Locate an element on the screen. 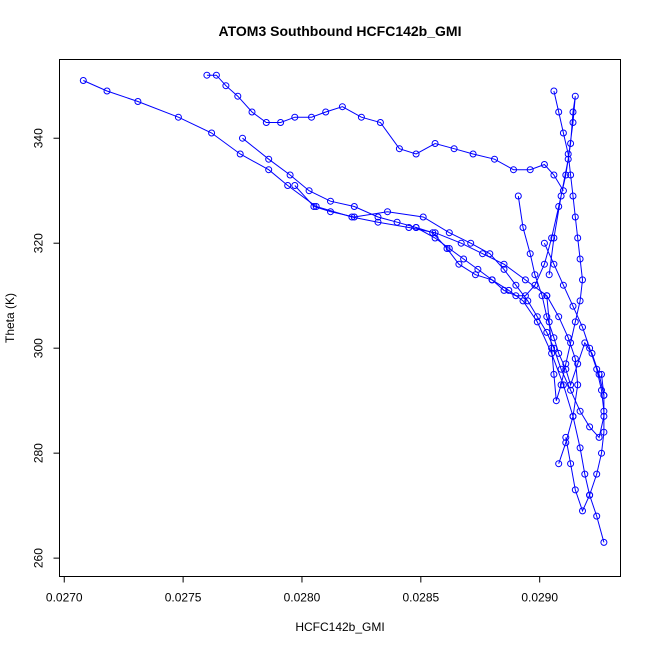 This screenshot has height=650, width=650. y-tick-label: 280 is located at coordinates (39, 453).